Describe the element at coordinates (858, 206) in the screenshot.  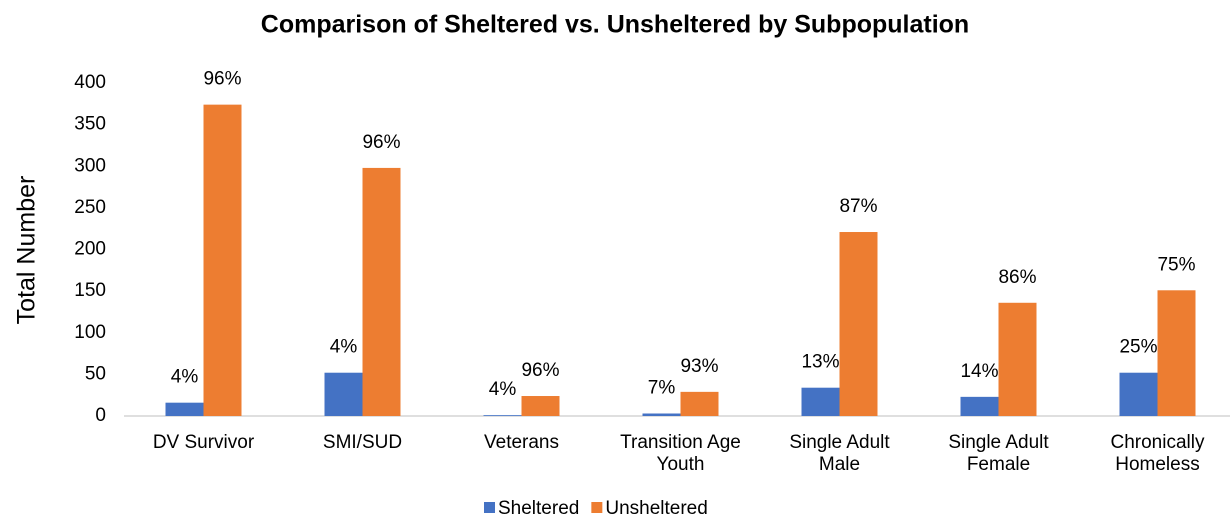
I see `bar-label: 87%` at that location.